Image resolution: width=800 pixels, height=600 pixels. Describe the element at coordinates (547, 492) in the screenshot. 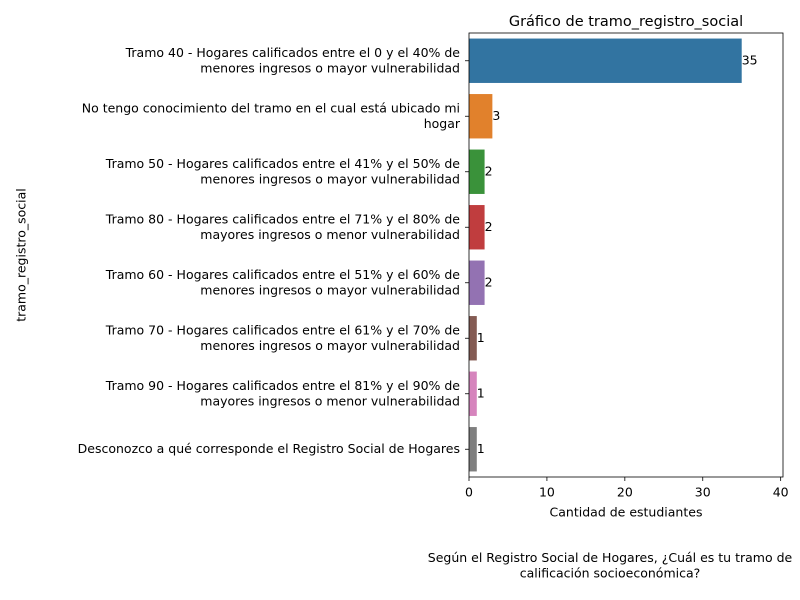

I see `x-tick-label: 10` at that location.